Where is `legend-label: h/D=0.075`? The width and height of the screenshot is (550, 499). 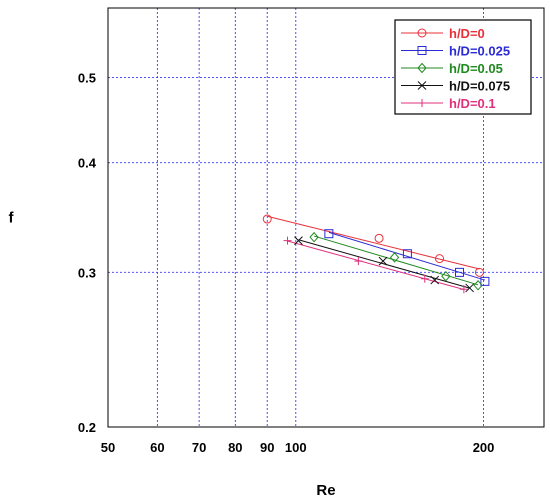 legend-label: h/D=0.075 is located at coordinates (479, 86).